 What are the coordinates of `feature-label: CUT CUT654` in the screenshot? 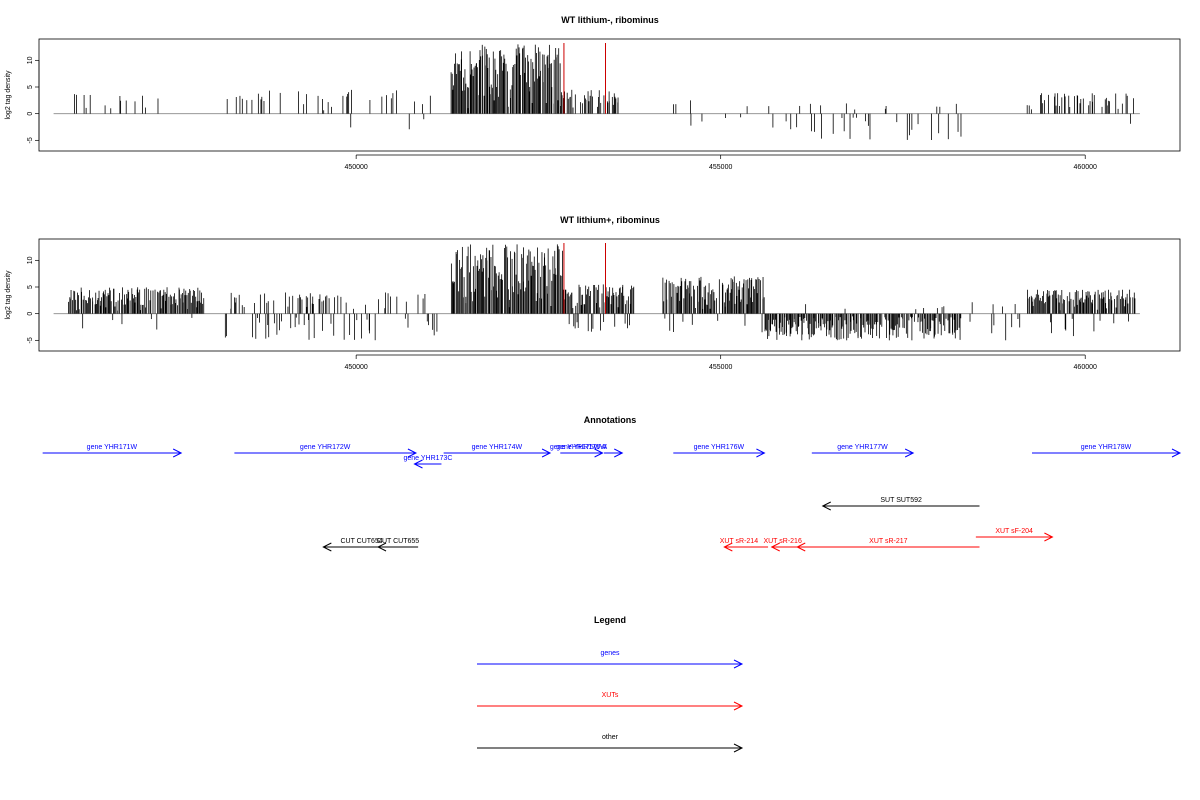 It's located at (361, 541).